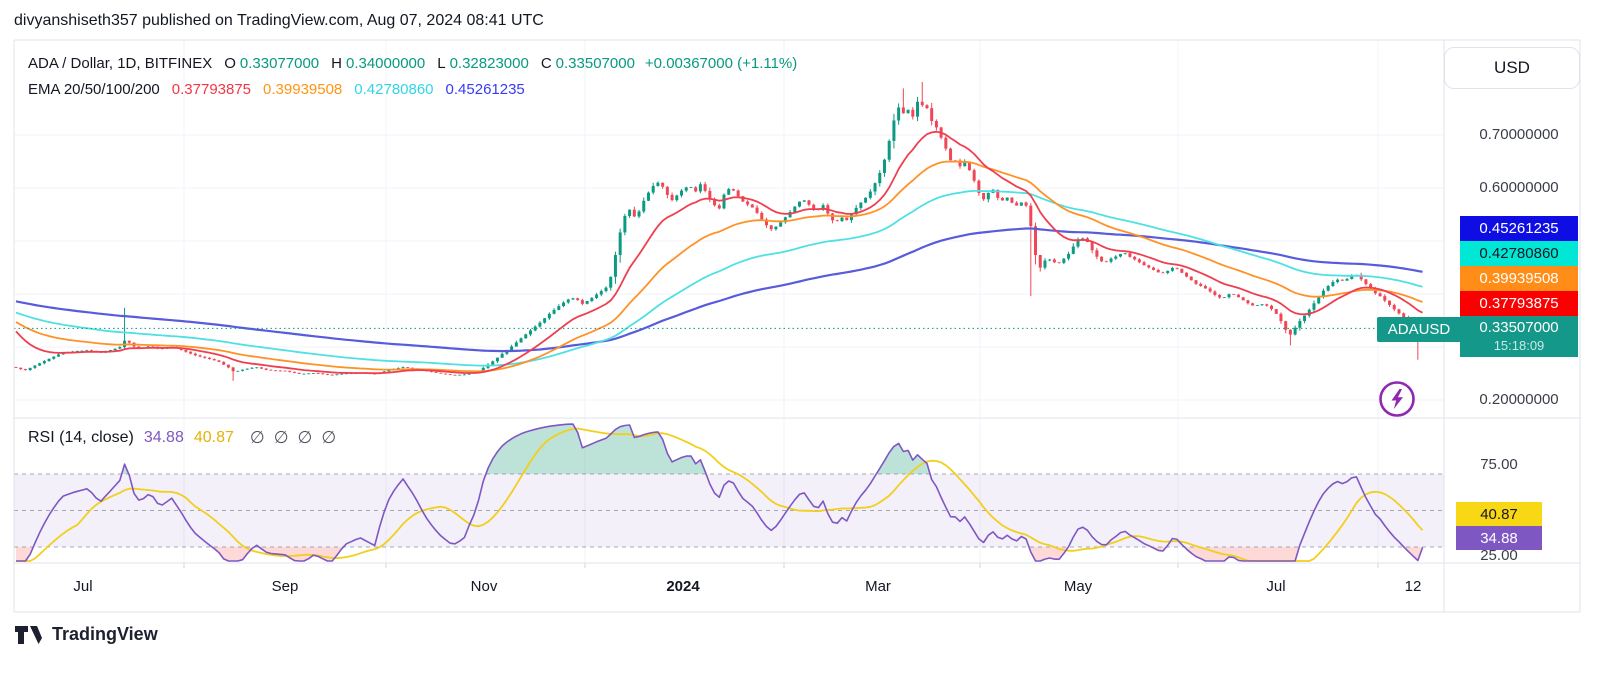 This screenshot has height=675, width=1600. I want to click on ema-price-flag: 0.45261235, so click(1519, 228).